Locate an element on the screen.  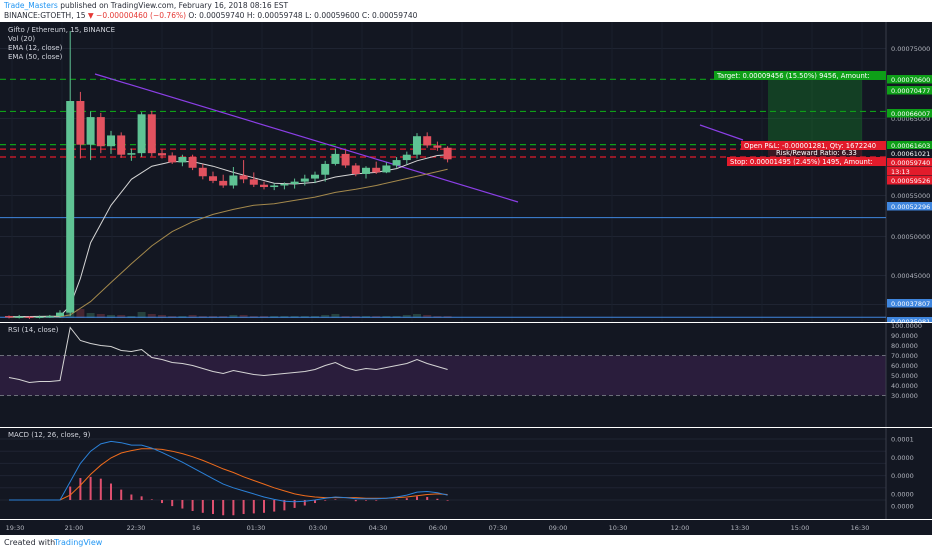
author-link: Trade_Masters is located at coordinates (31, 5).